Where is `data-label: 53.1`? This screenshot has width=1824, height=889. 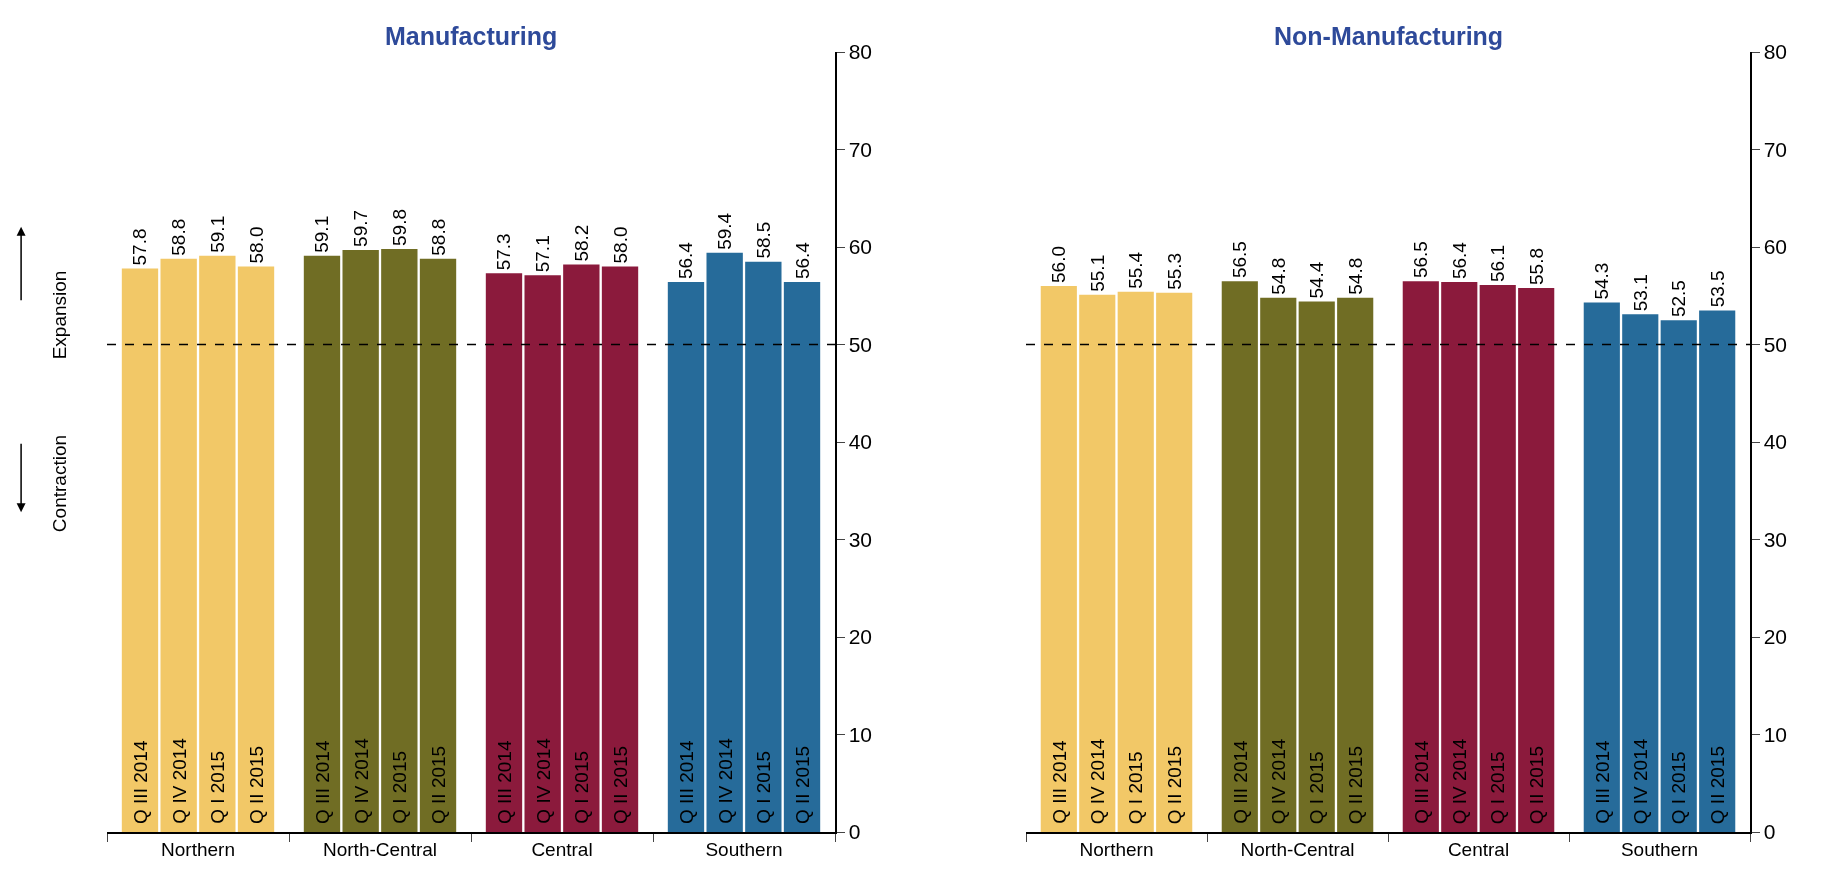
data-label: 53.1 is located at coordinates (1640, 293).